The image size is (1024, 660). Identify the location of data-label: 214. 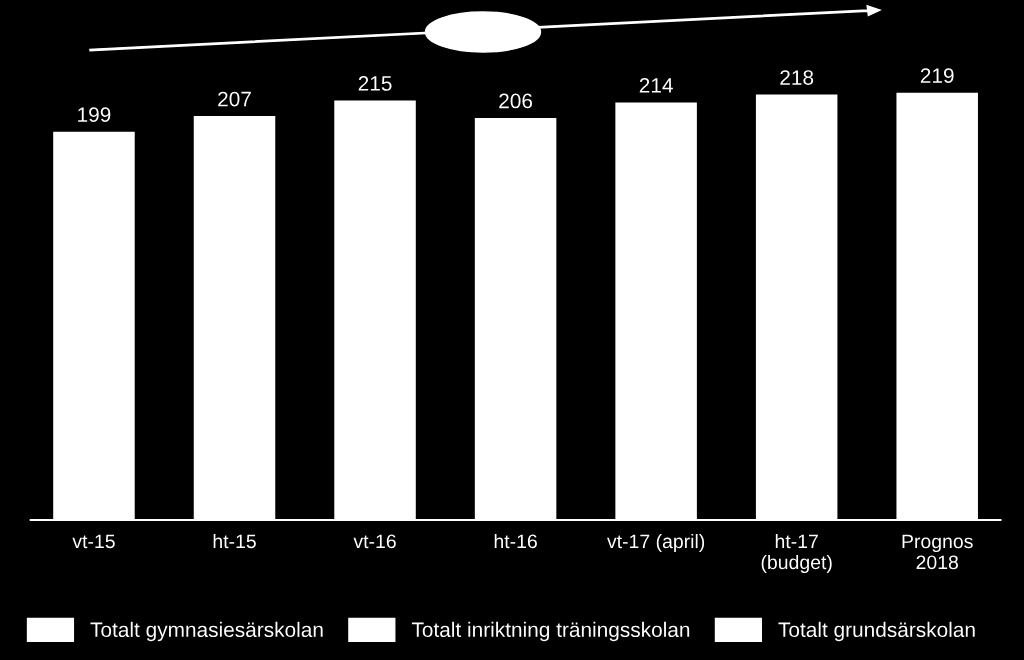
(656, 85).